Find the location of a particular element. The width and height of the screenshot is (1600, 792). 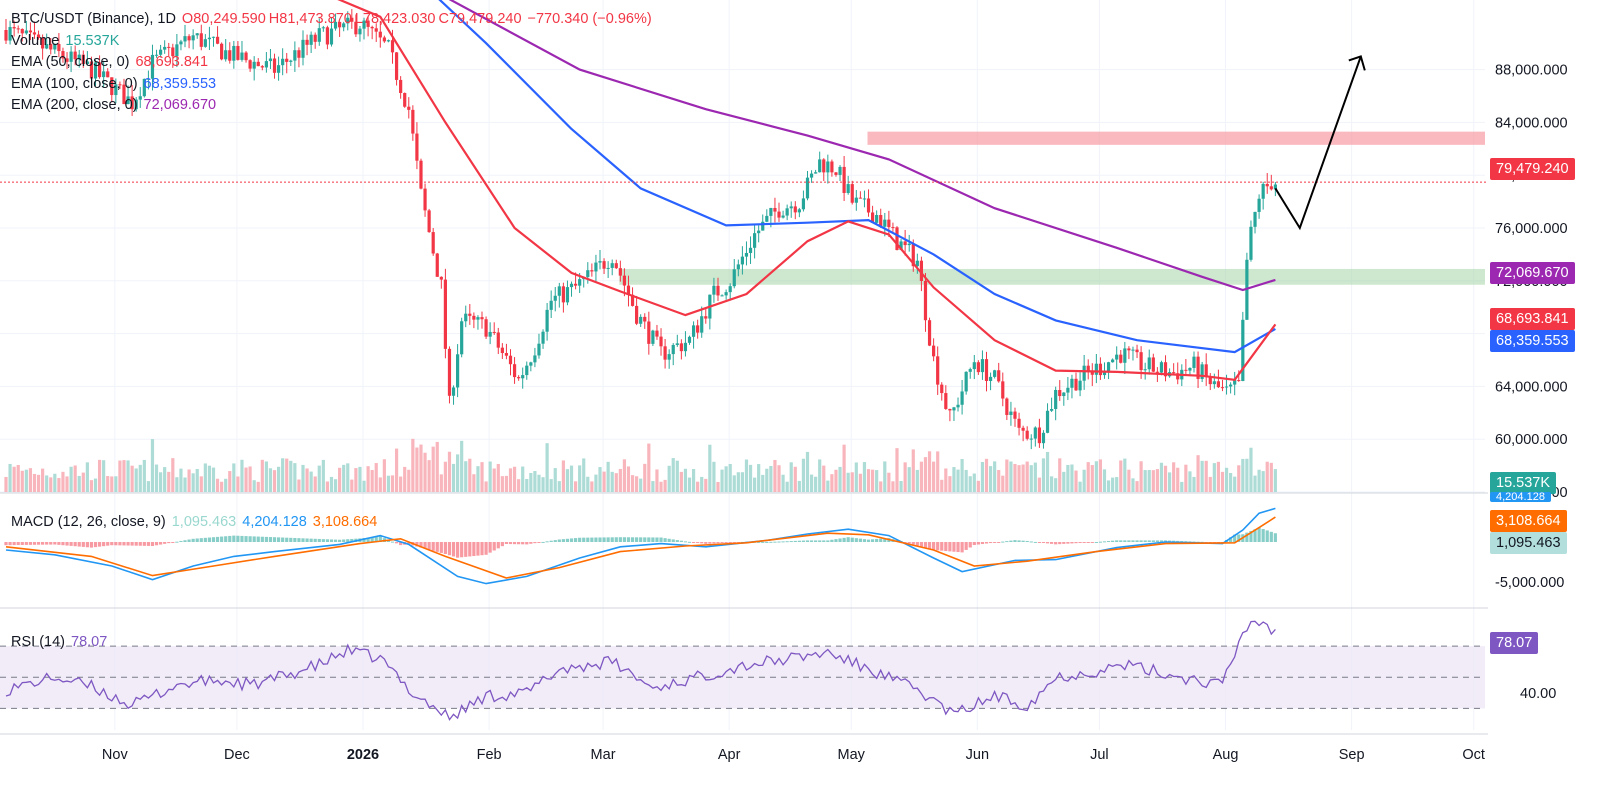

legend-volume: Volume 15.537K is located at coordinates (68, 41).